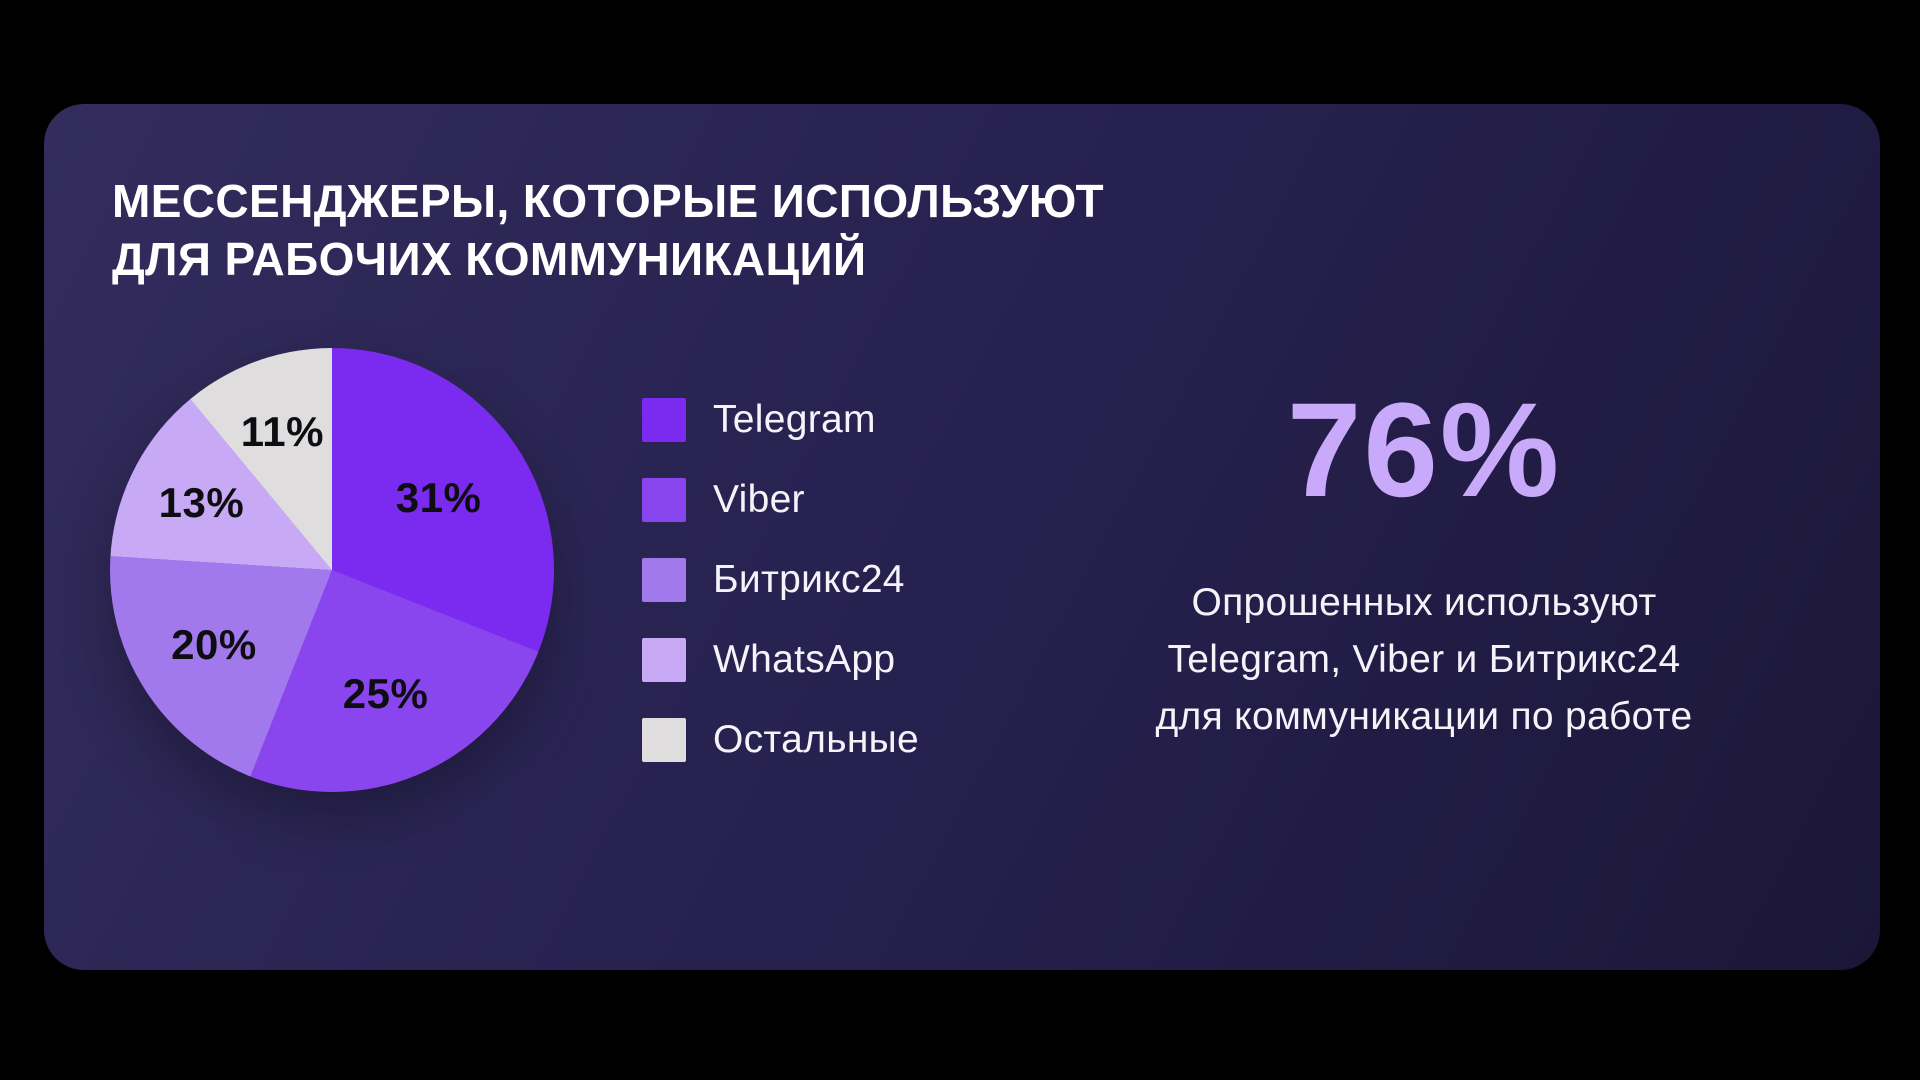  I want to click on pie-labels: 31% 25% 20% 13% 11%, so click(332, 570).